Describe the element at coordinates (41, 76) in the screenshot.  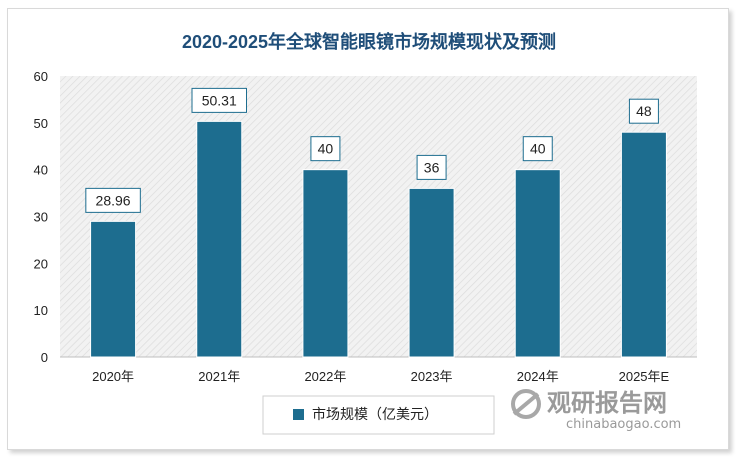
I see `y-tick-label-6: 60` at that location.